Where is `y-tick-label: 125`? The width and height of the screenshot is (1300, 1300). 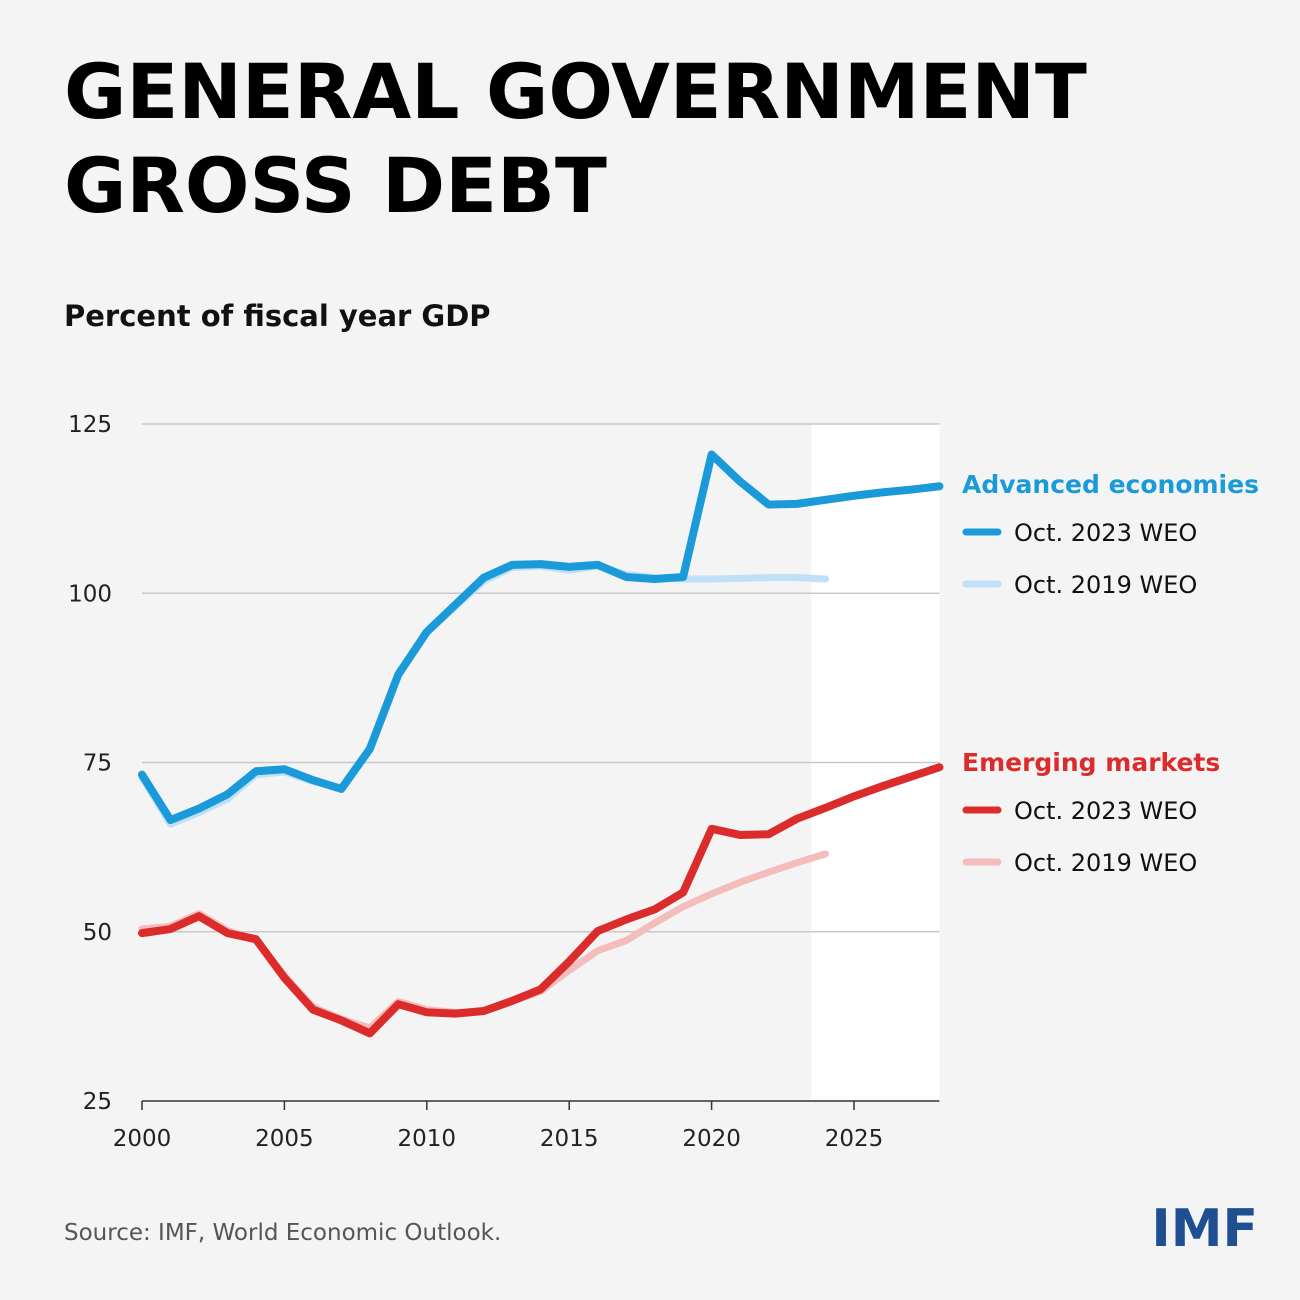
y-tick-label: 125 is located at coordinates (90, 425).